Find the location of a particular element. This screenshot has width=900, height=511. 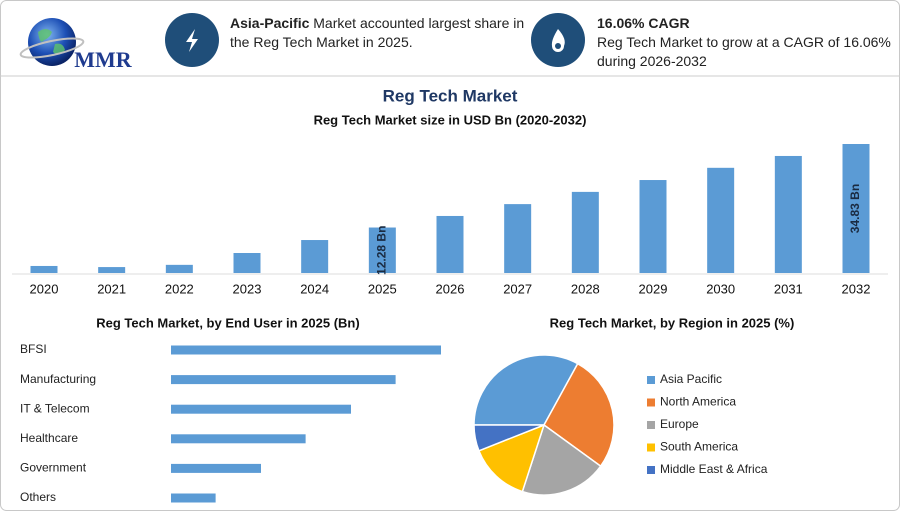

cagr-icon is located at coordinates (558, 40).